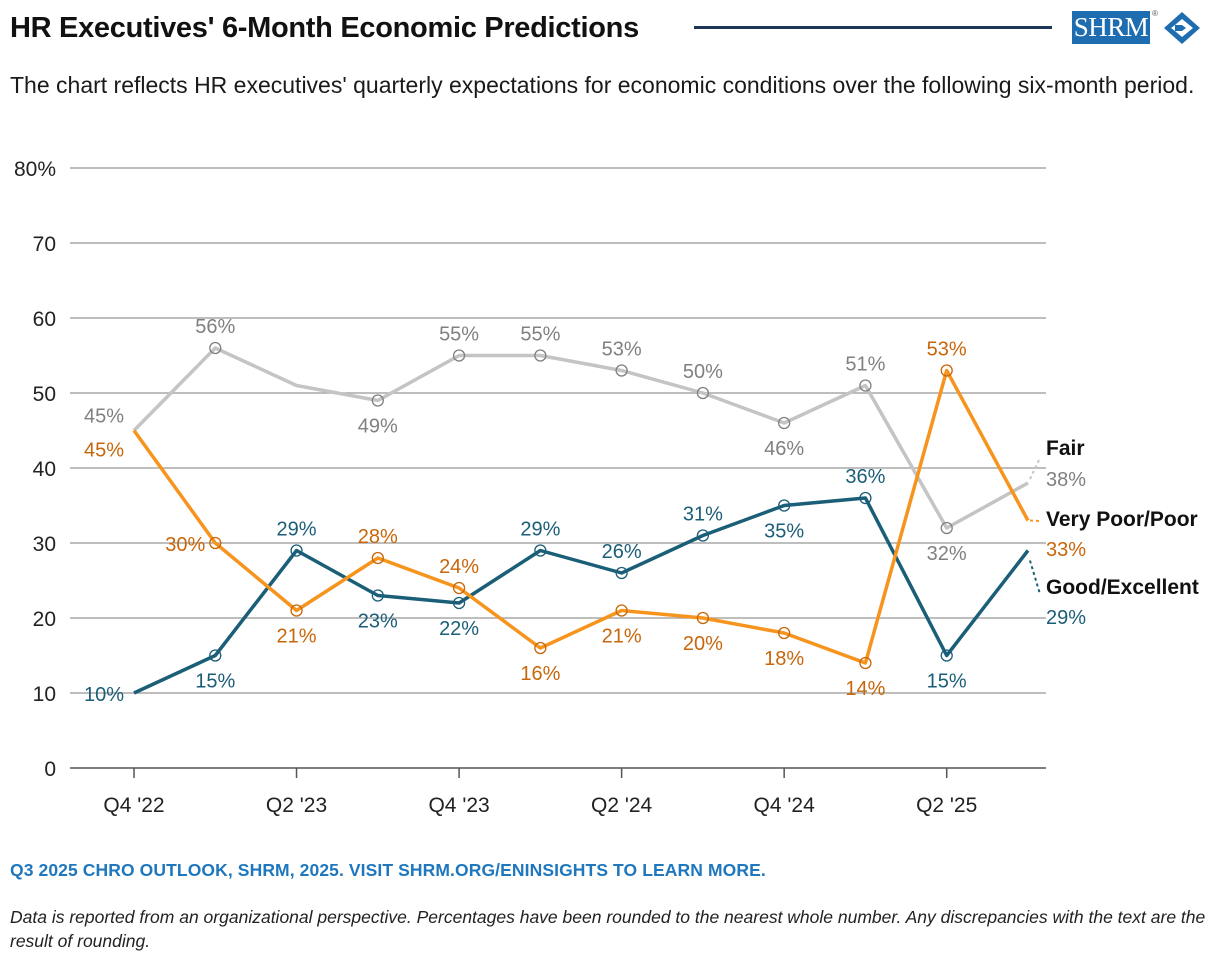 The width and height of the screenshot is (1220, 962). I want to click on legend-leader-fair, so click(1035, 468).